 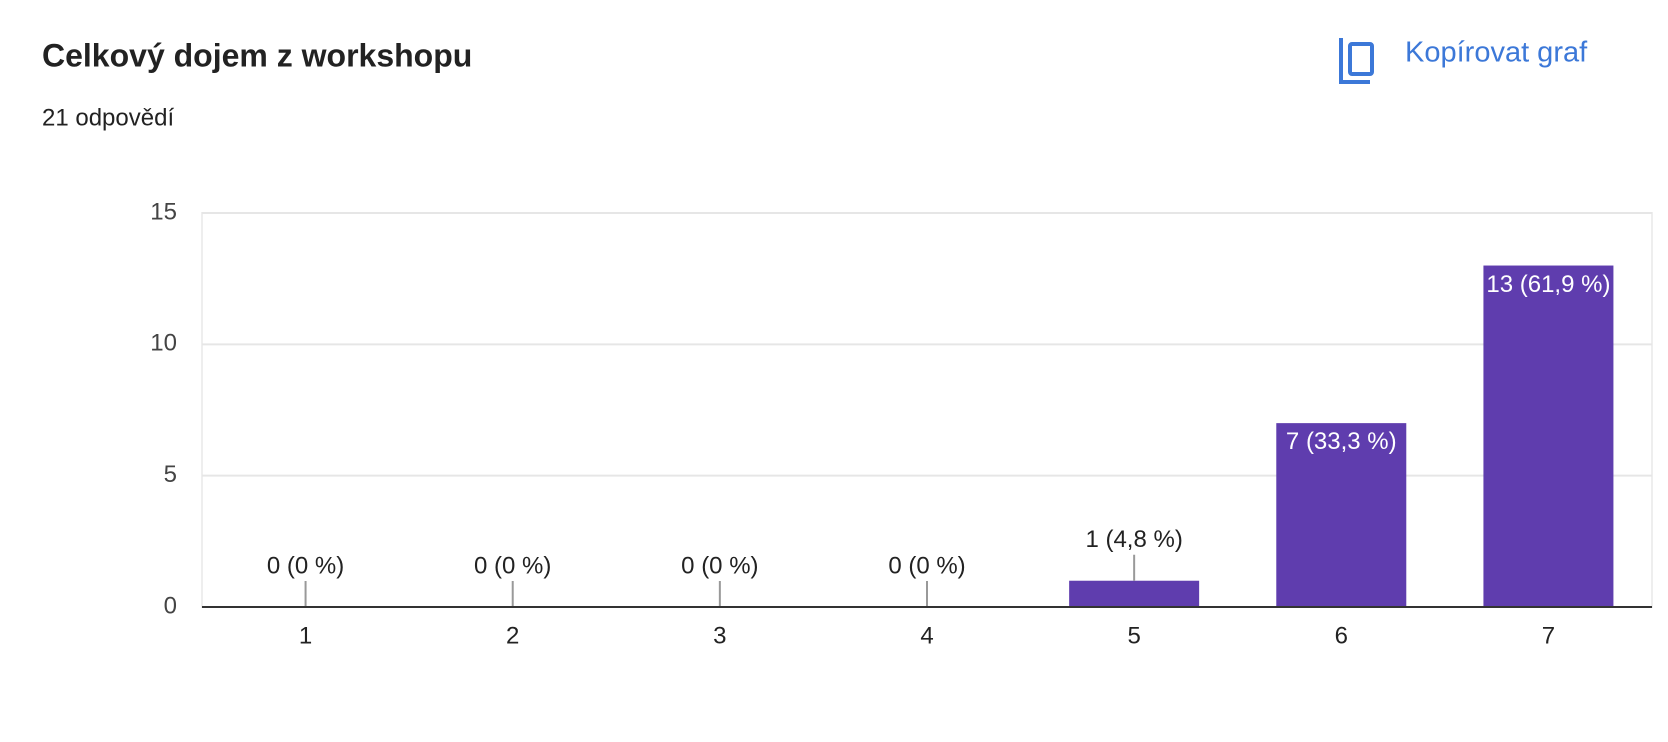 I want to click on value-label: 1 (4,8 %), so click(x=1133, y=539).